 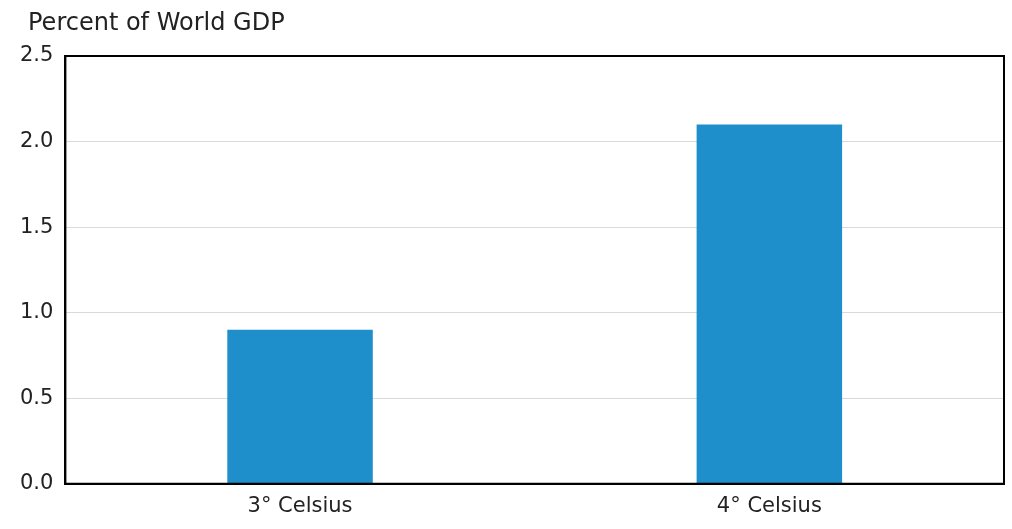 I want to click on y-tick-label: 0.0, so click(x=36, y=482).